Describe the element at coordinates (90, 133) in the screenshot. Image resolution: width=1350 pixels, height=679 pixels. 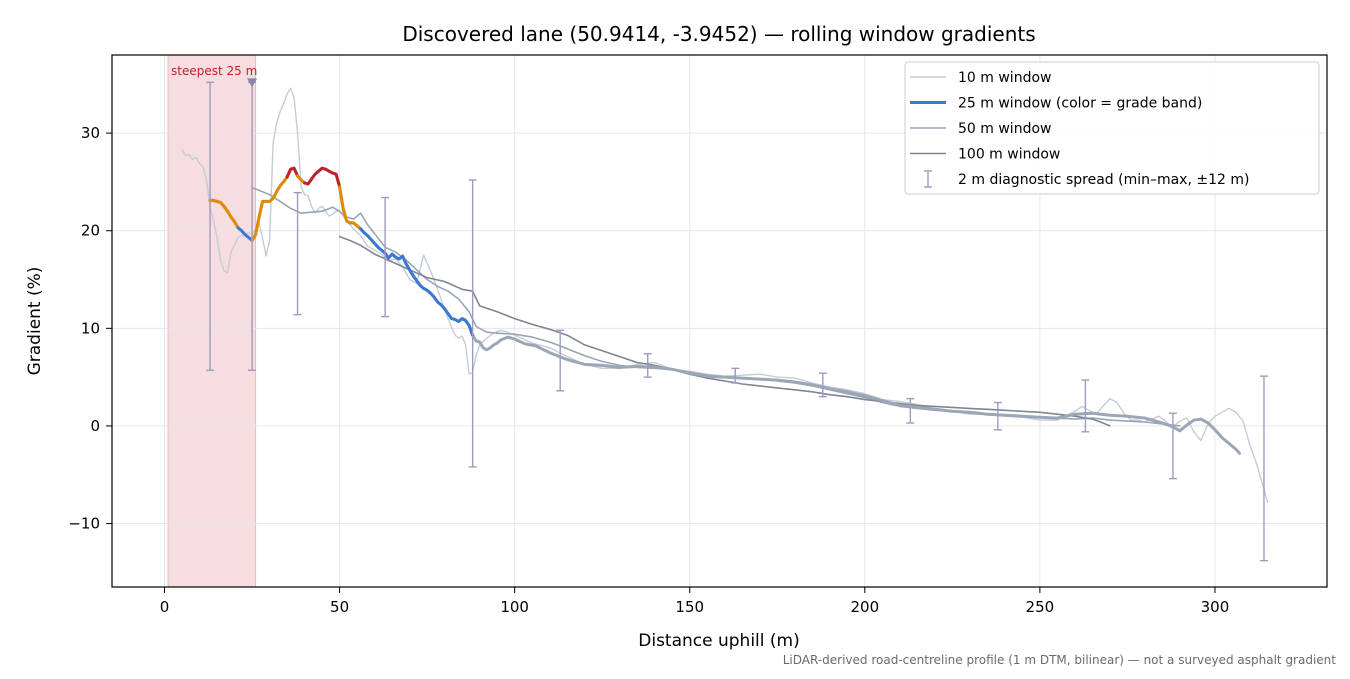
I see `y-tick-label: 30` at that location.